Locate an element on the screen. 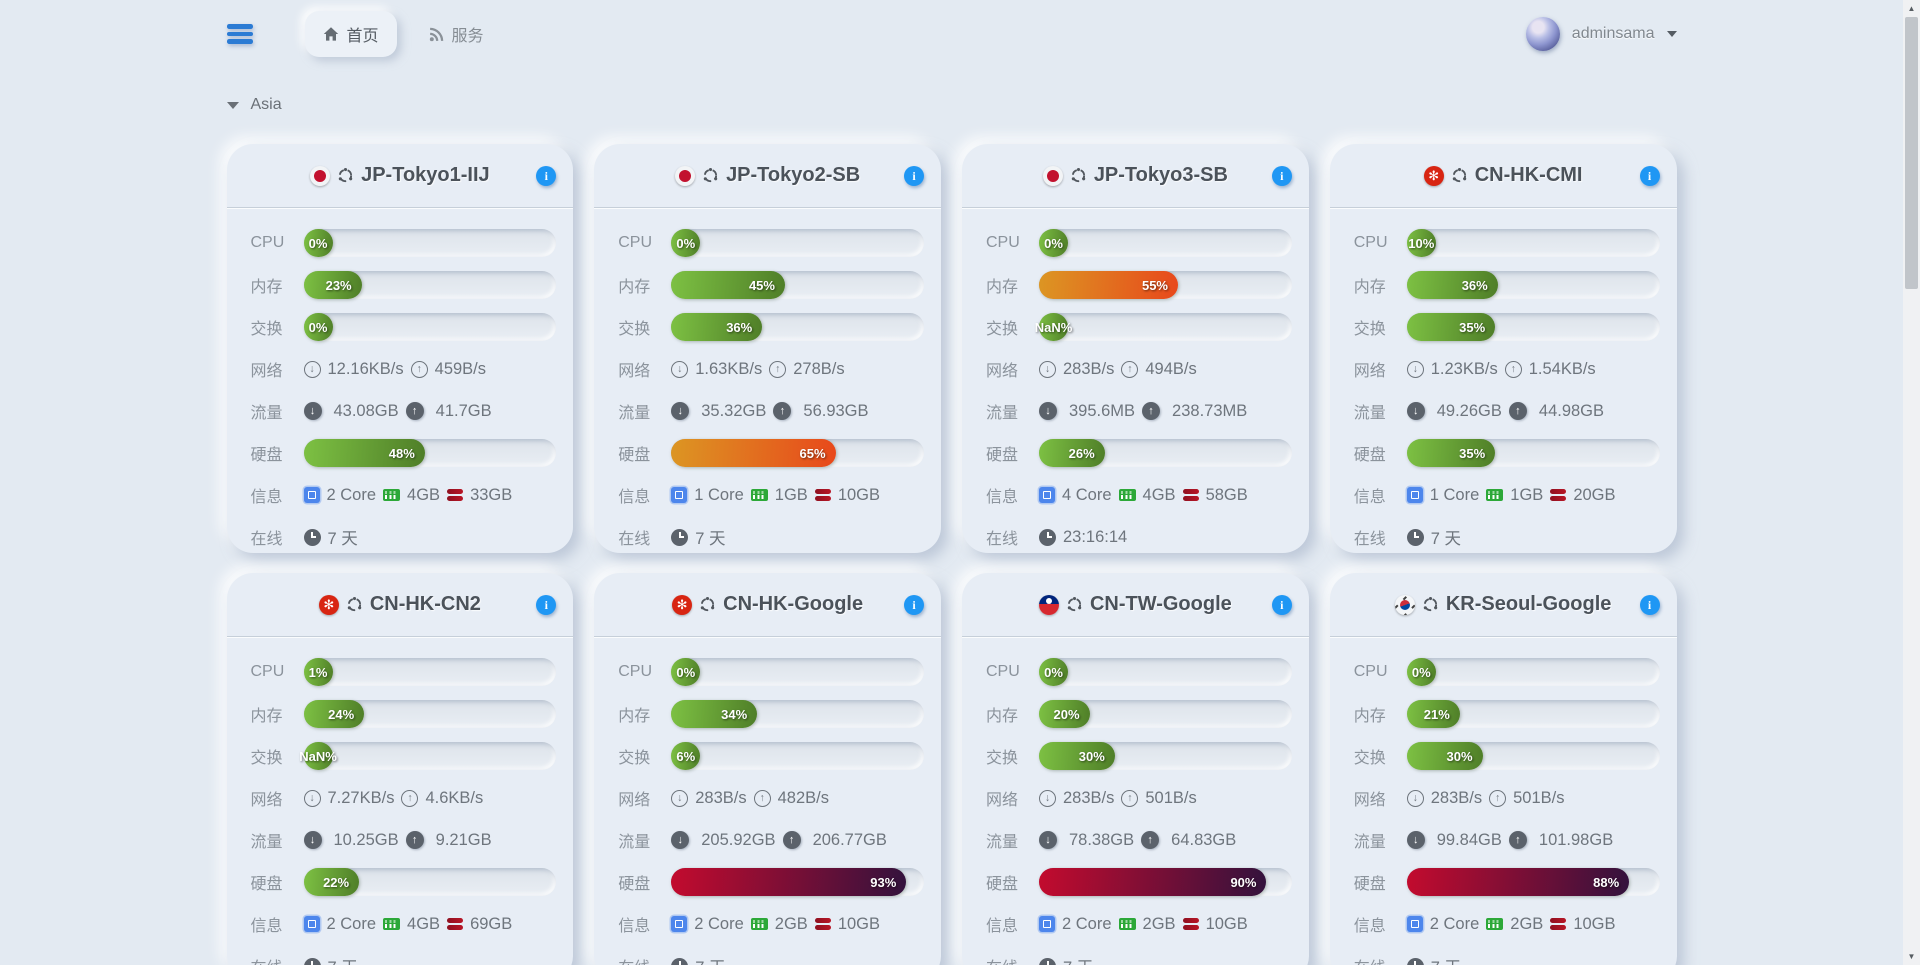  row-label: CPU is located at coordinates (267, 242).